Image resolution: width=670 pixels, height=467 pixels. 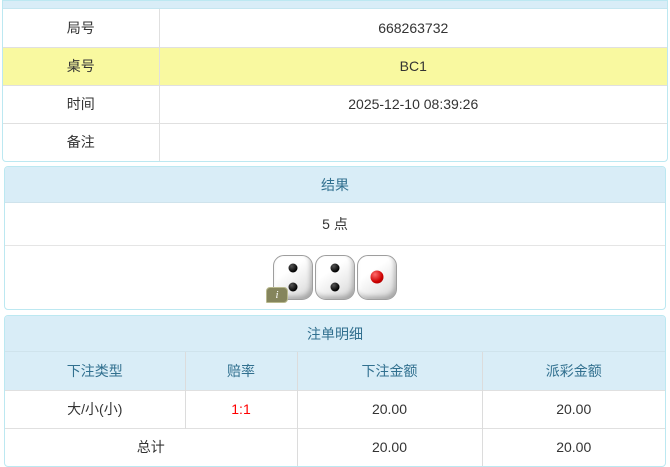 What do you see at coordinates (389, 371) in the screenshot?
I see `column-header-bet-amount: 下注金额` at bounding box center [389, 371].